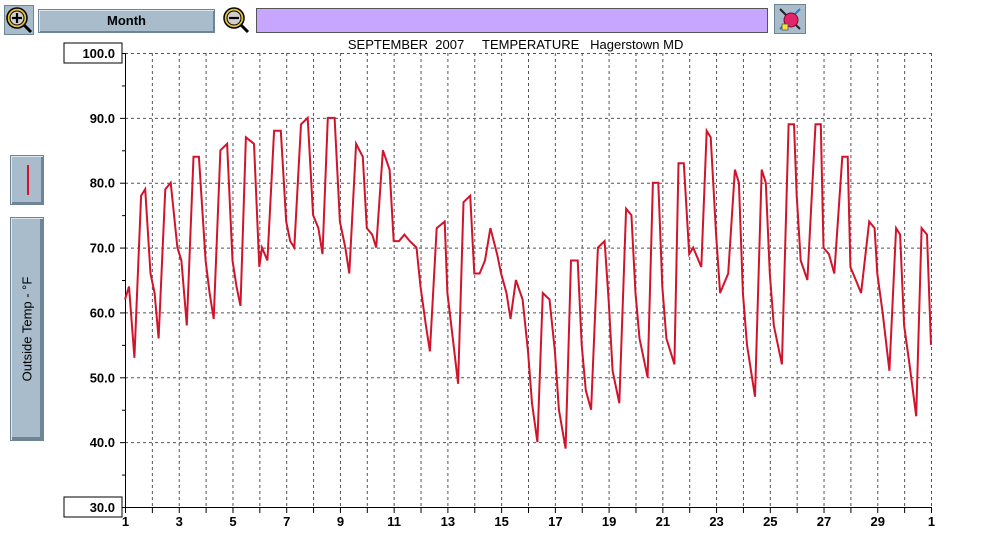  What do you see at coordinates (93, 280) in the screenshot?
I see `y-axis-ticks: 100.0 90.0 80.0 70.0 60.0 50.0 40.0 30.0` at bounding box center [93, 280].